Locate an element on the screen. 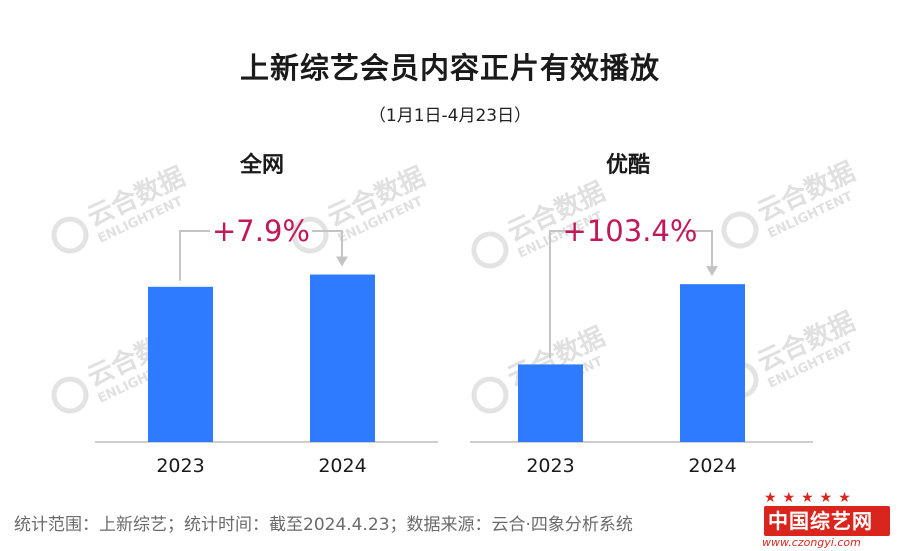 The height and width of the screenshot is (551, 900). site-logo: ★★★★★ 中国综艺网 www.czongyi.com is located at coordinates (827, 520).